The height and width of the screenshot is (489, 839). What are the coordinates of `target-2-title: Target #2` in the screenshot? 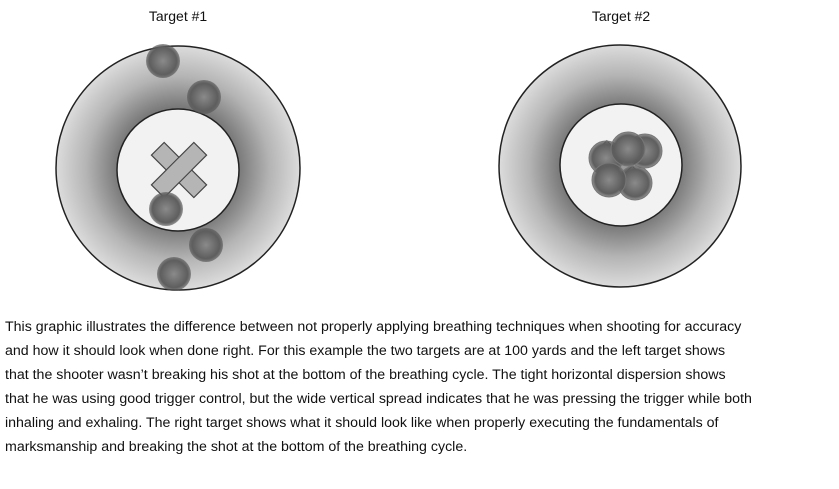 It's located at (621, 16).